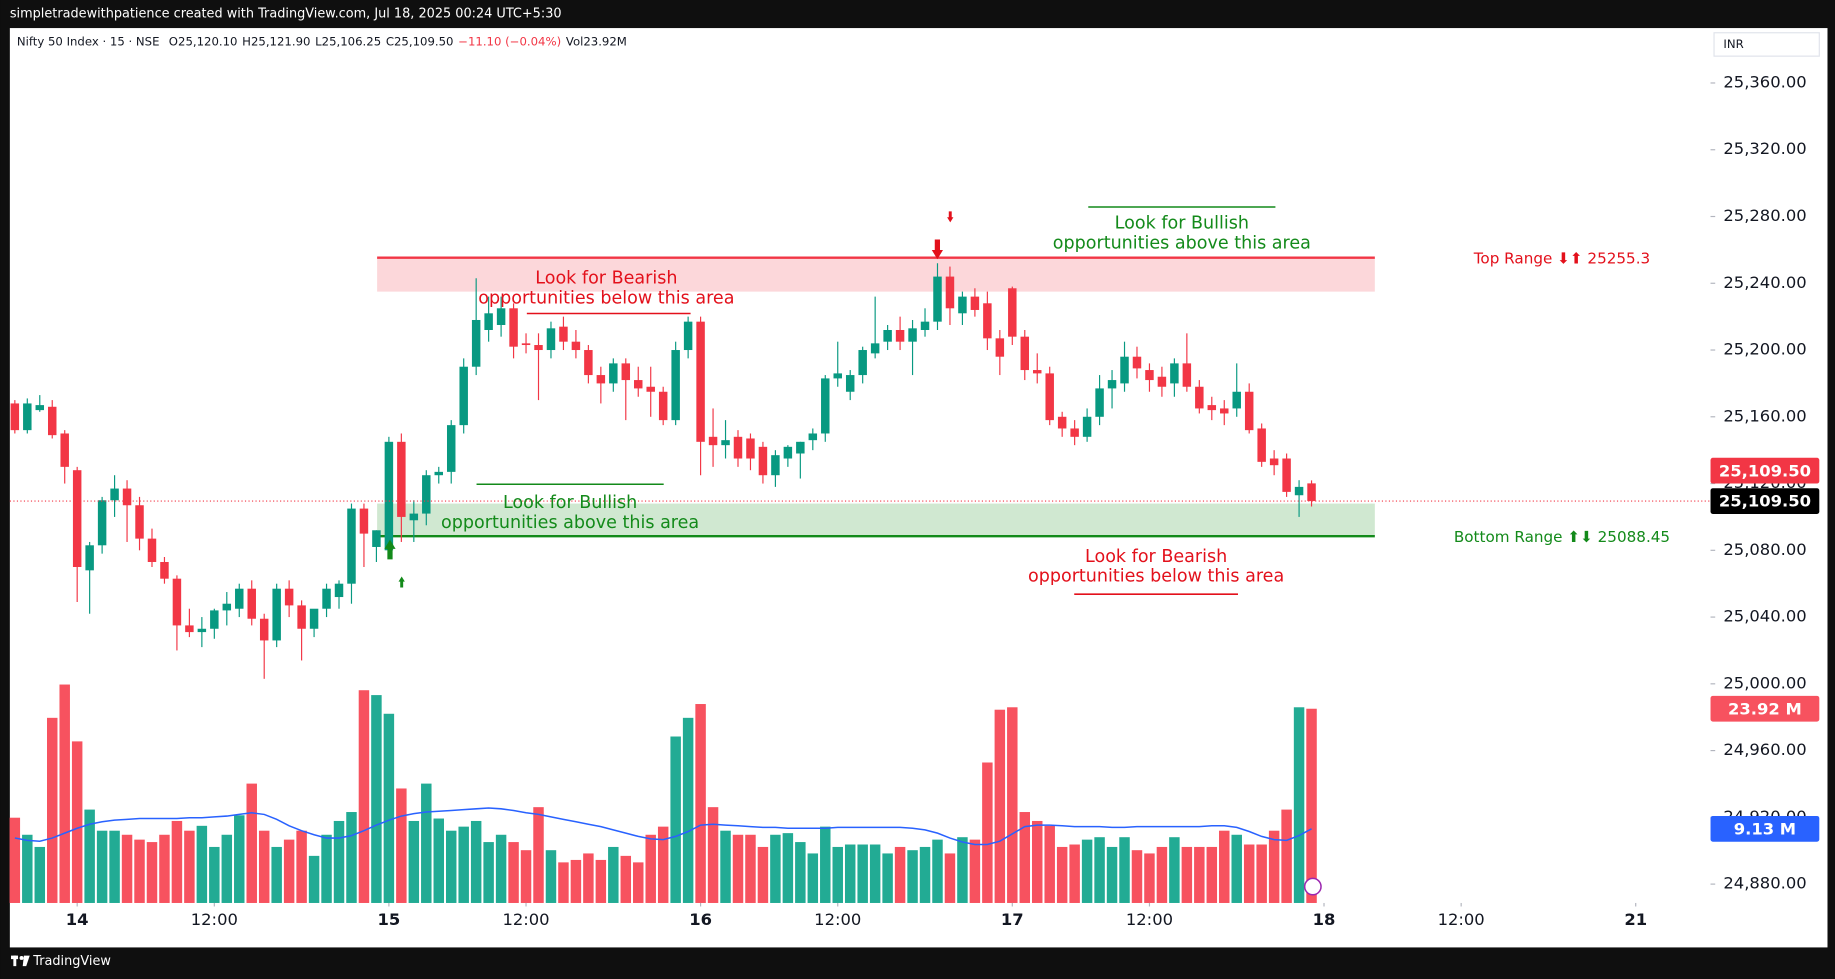 This screenshot has height=979, width=1835. Describe the element at coordinates (77, 919) in the screenshot. I see `x-tick-label: 14` at that location.